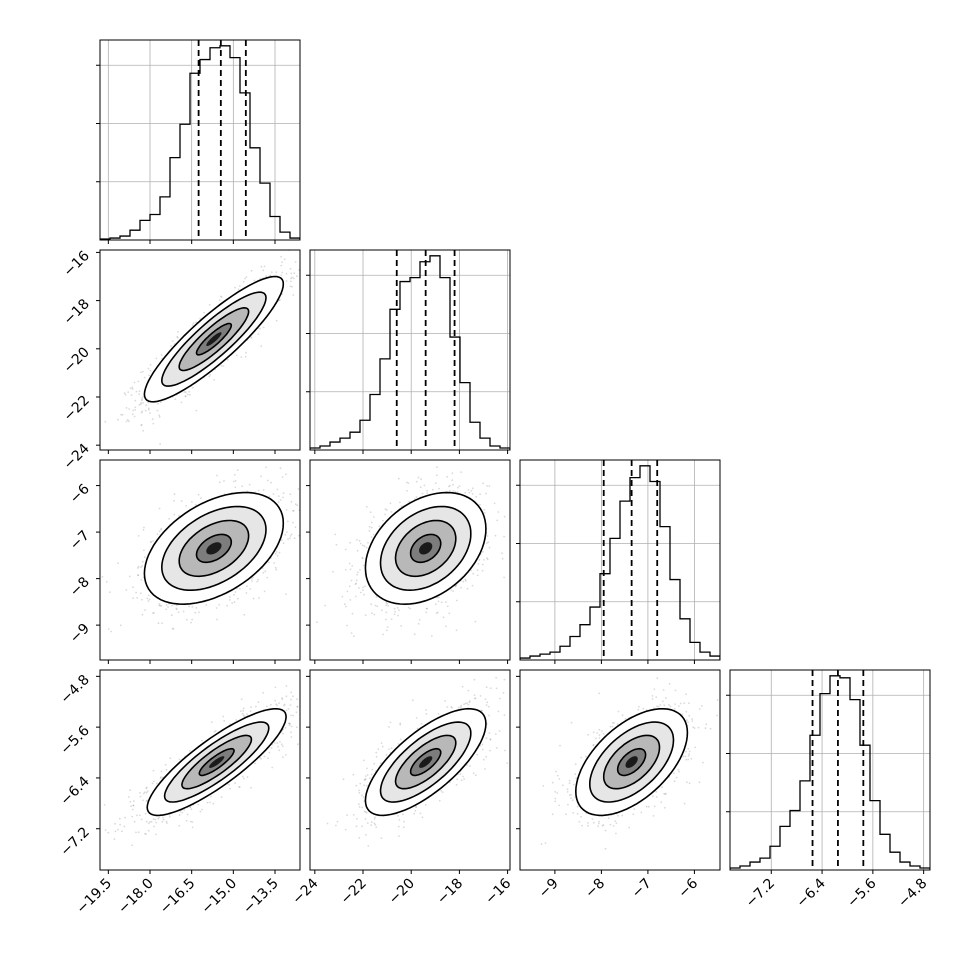 The image size is (970, 974). What do you see at coordinates (212, 759) in the screenshot?
I see `plot-area` at bounding box center [212, 759].